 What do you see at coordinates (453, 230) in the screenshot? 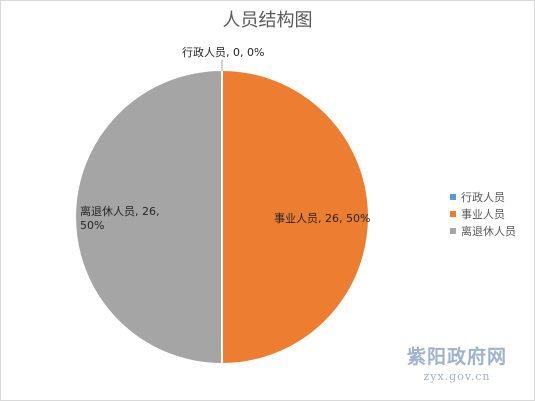
I see `legend-swatch-离退休人员` at bounding box center [453, 230].